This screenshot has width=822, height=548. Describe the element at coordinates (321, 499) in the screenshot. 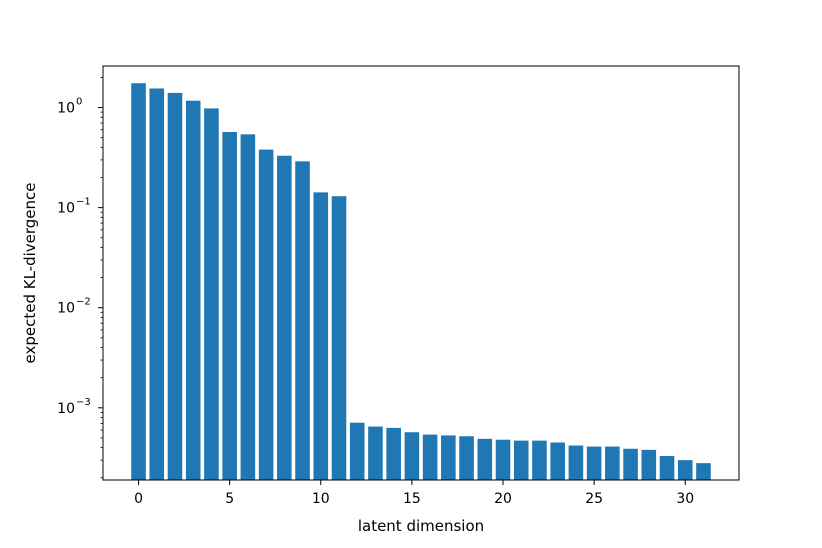

I see `x-tick-label: 10` at that location.